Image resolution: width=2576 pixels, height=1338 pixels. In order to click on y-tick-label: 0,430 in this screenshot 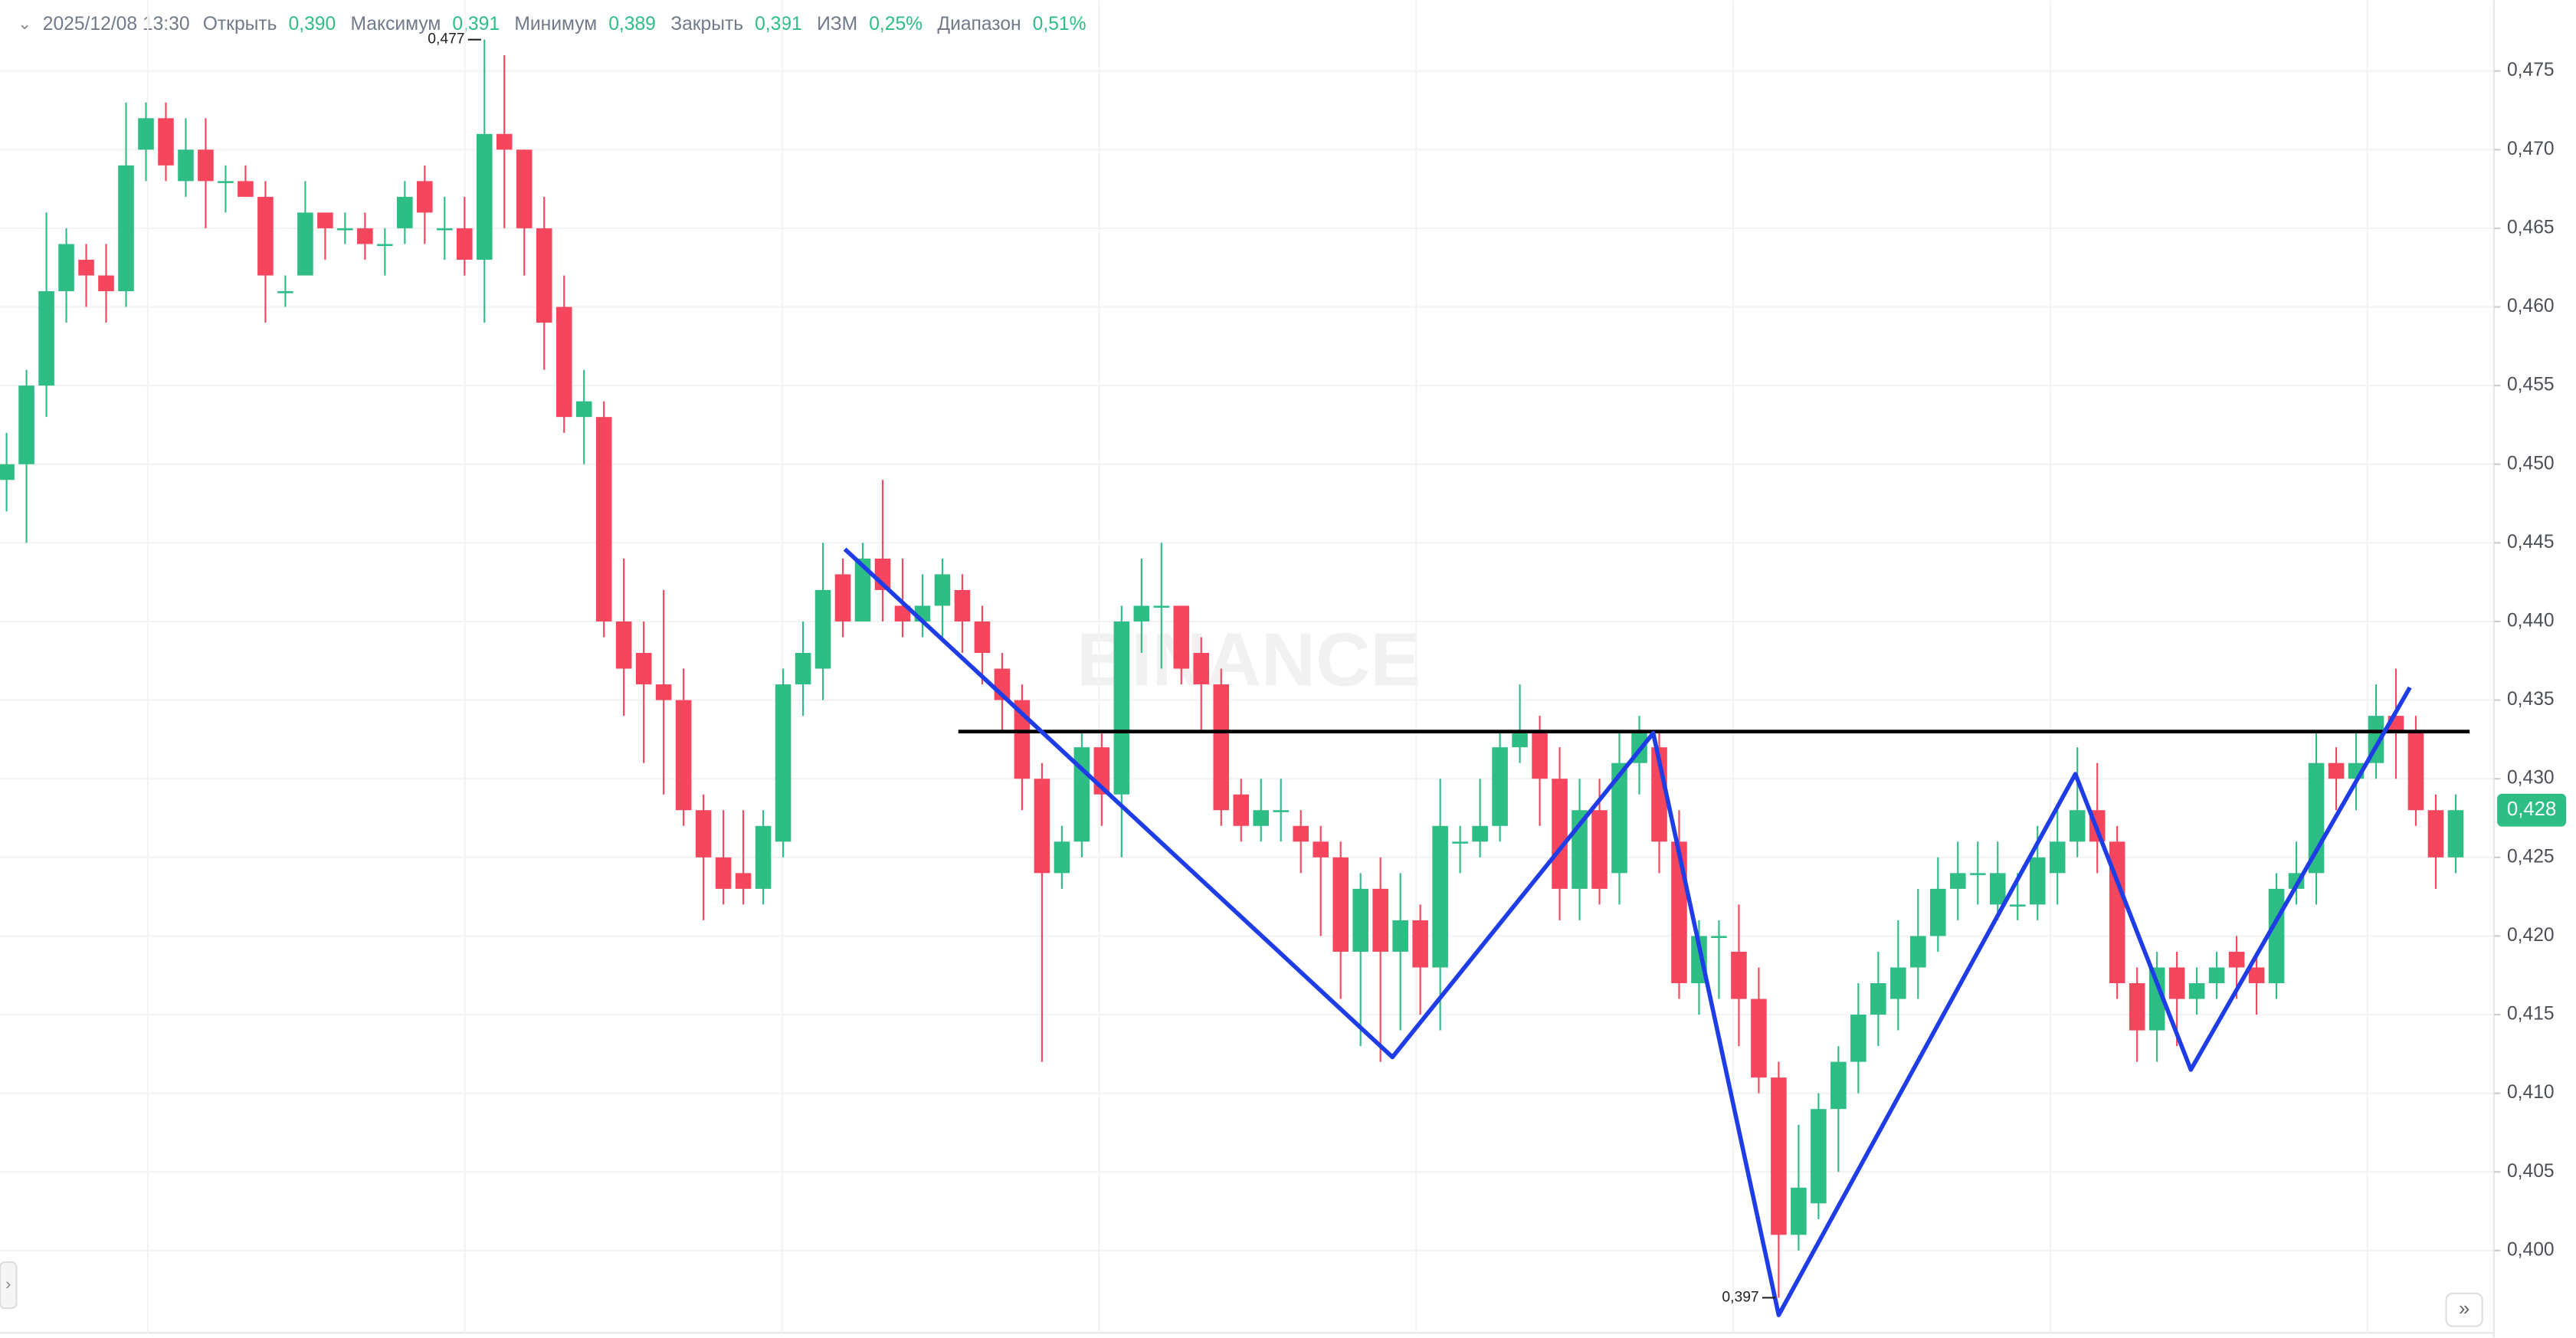, I will do `click(2531, 778)`.